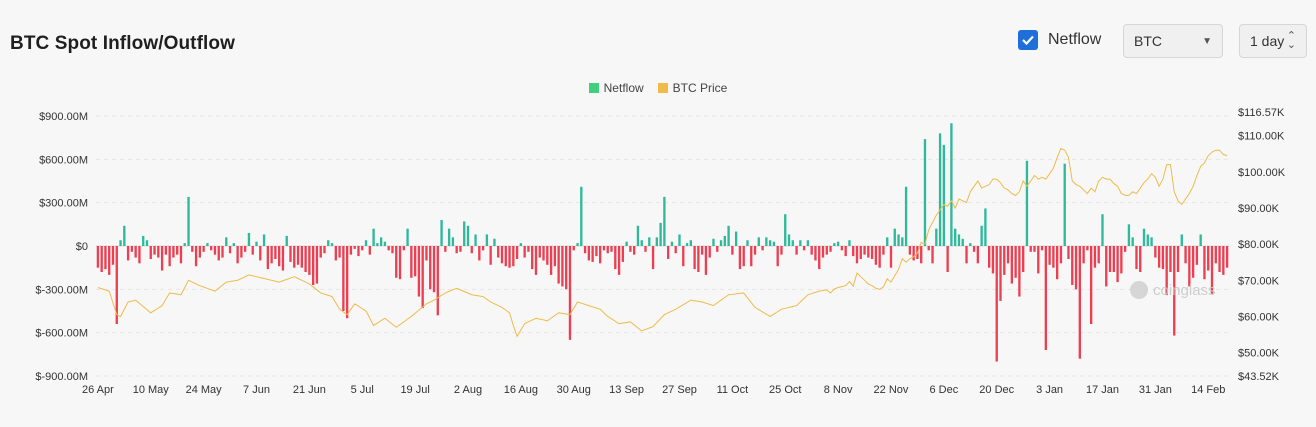 The height and width of the screenshot is (427, 1316). I want to click on legend-item-btc-price: BTC Price, so click(692, 88).